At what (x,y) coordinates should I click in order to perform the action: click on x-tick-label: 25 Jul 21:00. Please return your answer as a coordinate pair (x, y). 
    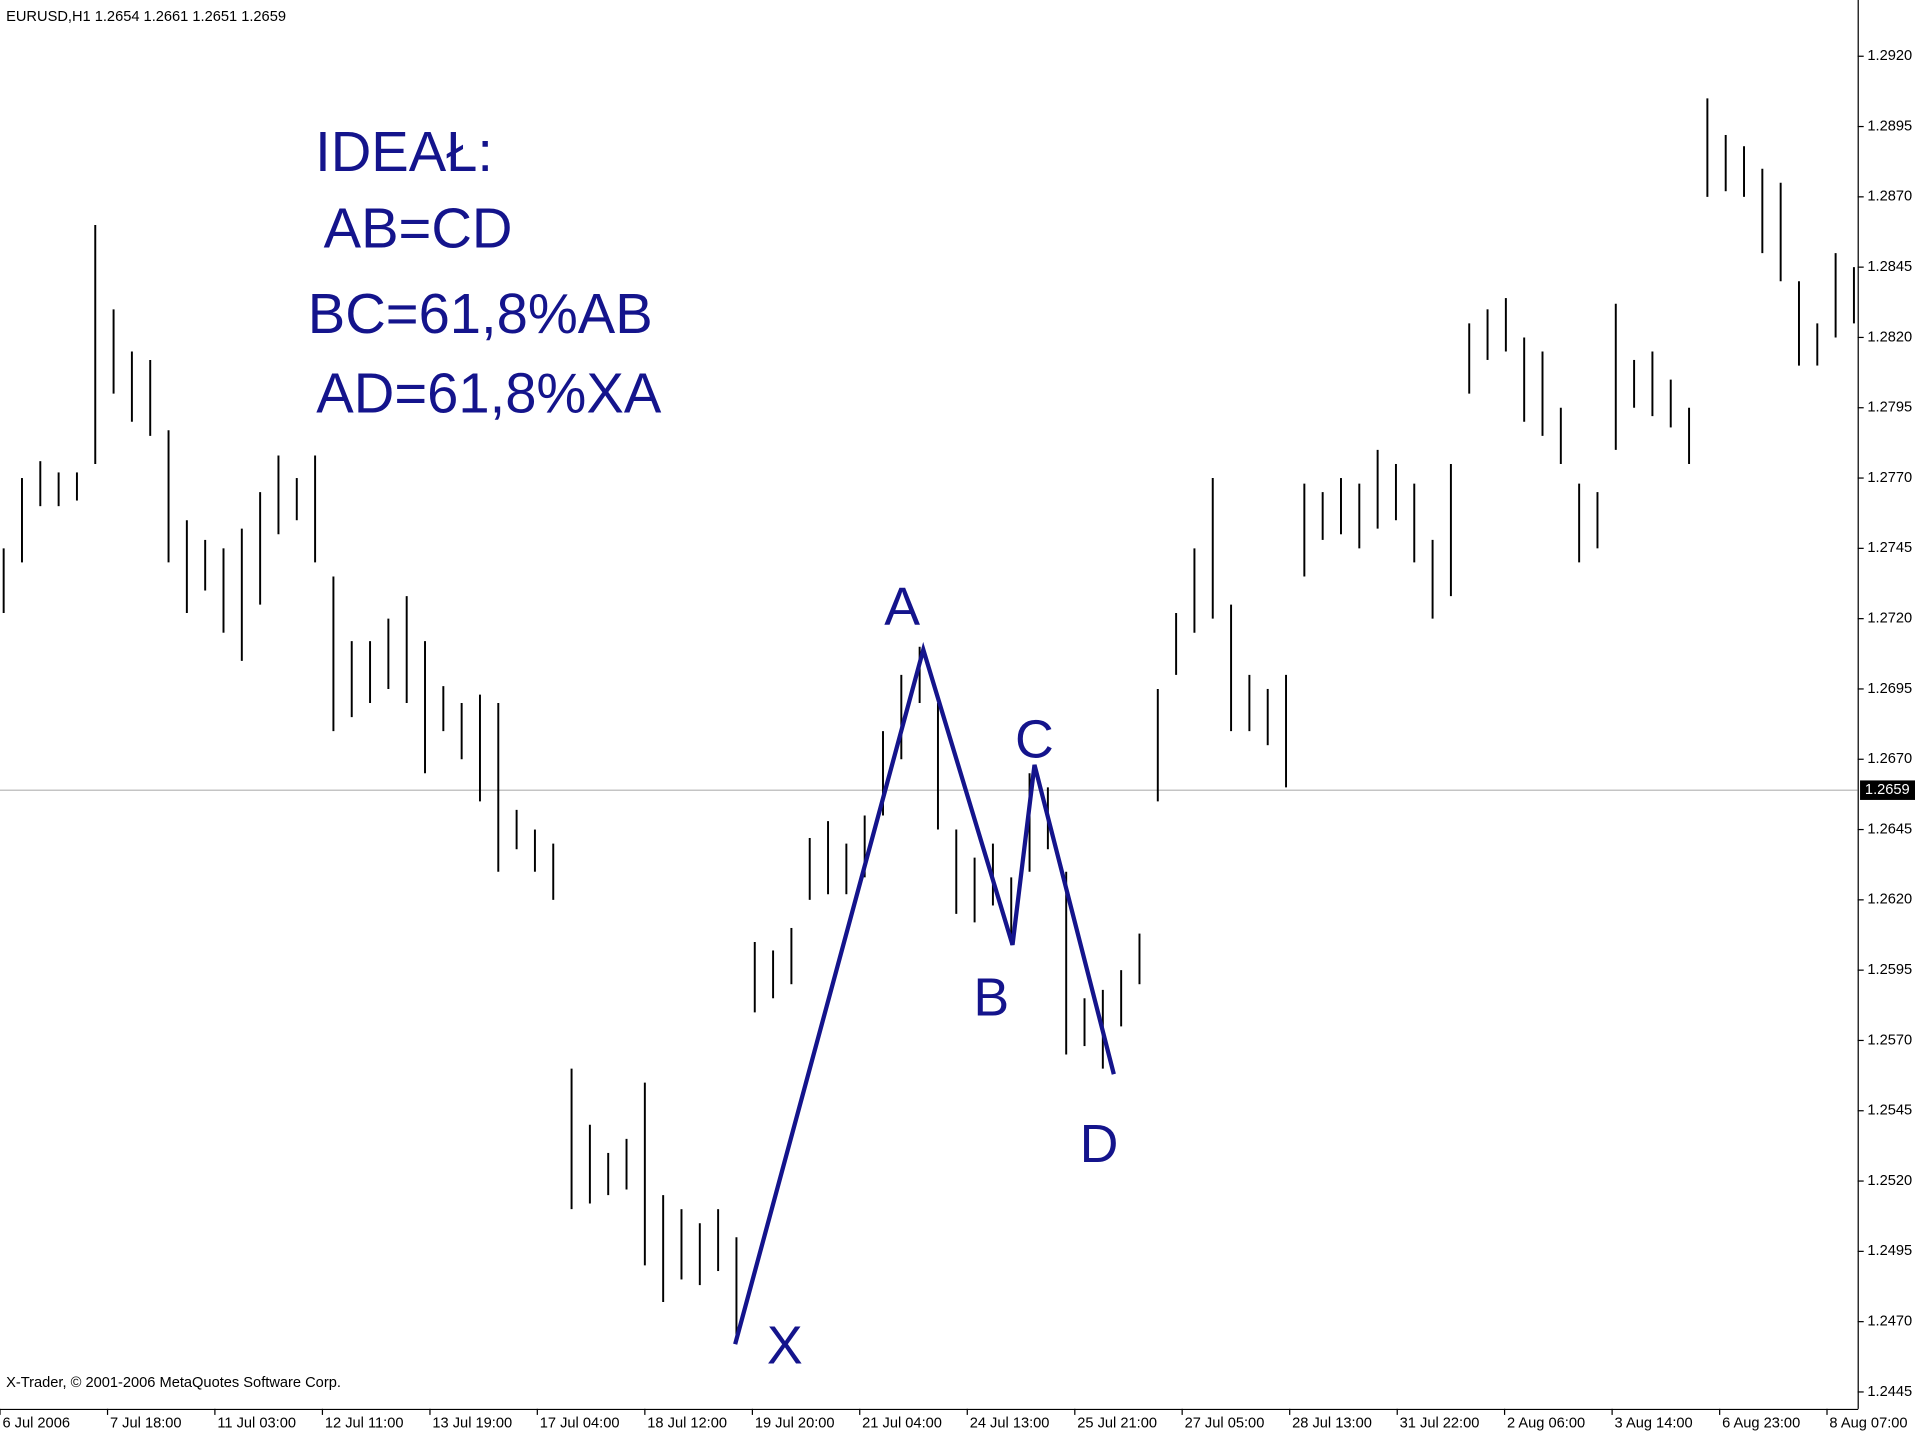
    Looking at the image, I should click on (1117, 1423).